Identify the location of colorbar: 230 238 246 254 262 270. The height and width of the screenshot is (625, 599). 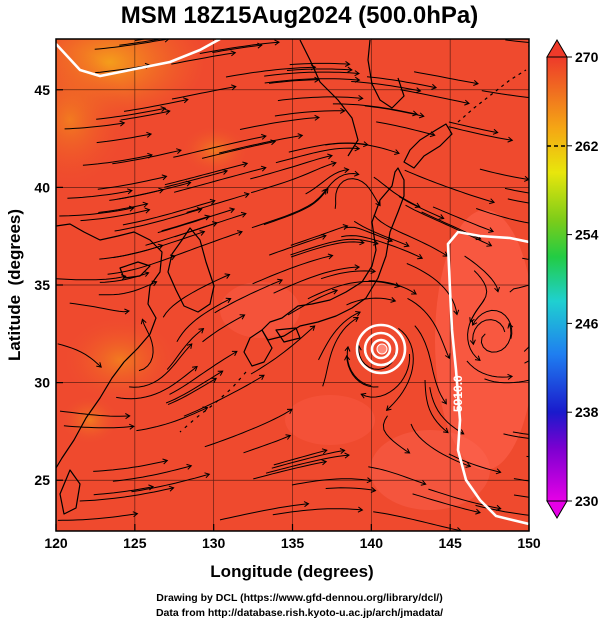
(572, 279).